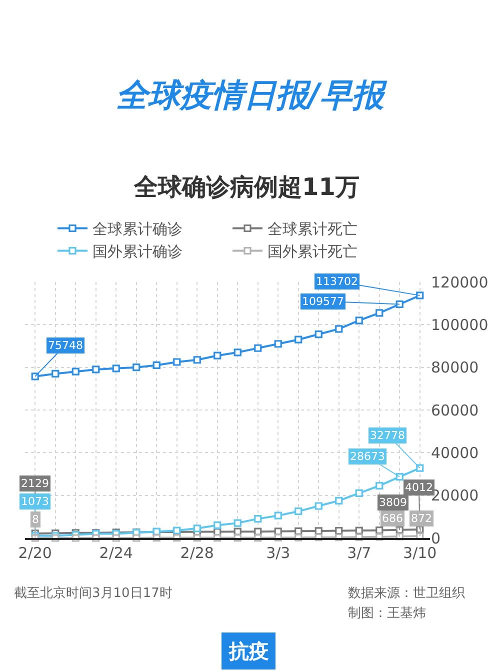  What do you see at coordinates (421, 518) in the screenshot?
I see `data-label: 872` at bounding box center [421, 518].